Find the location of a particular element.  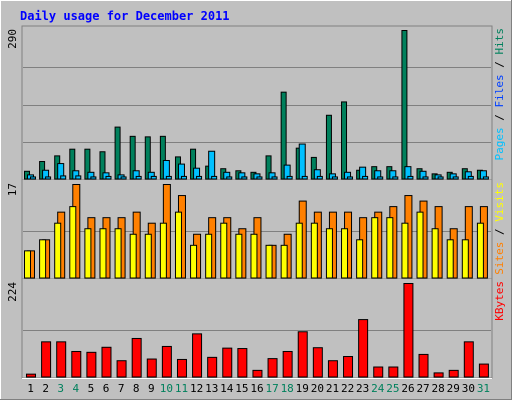

files-bar is located at coordinates (212, 165).